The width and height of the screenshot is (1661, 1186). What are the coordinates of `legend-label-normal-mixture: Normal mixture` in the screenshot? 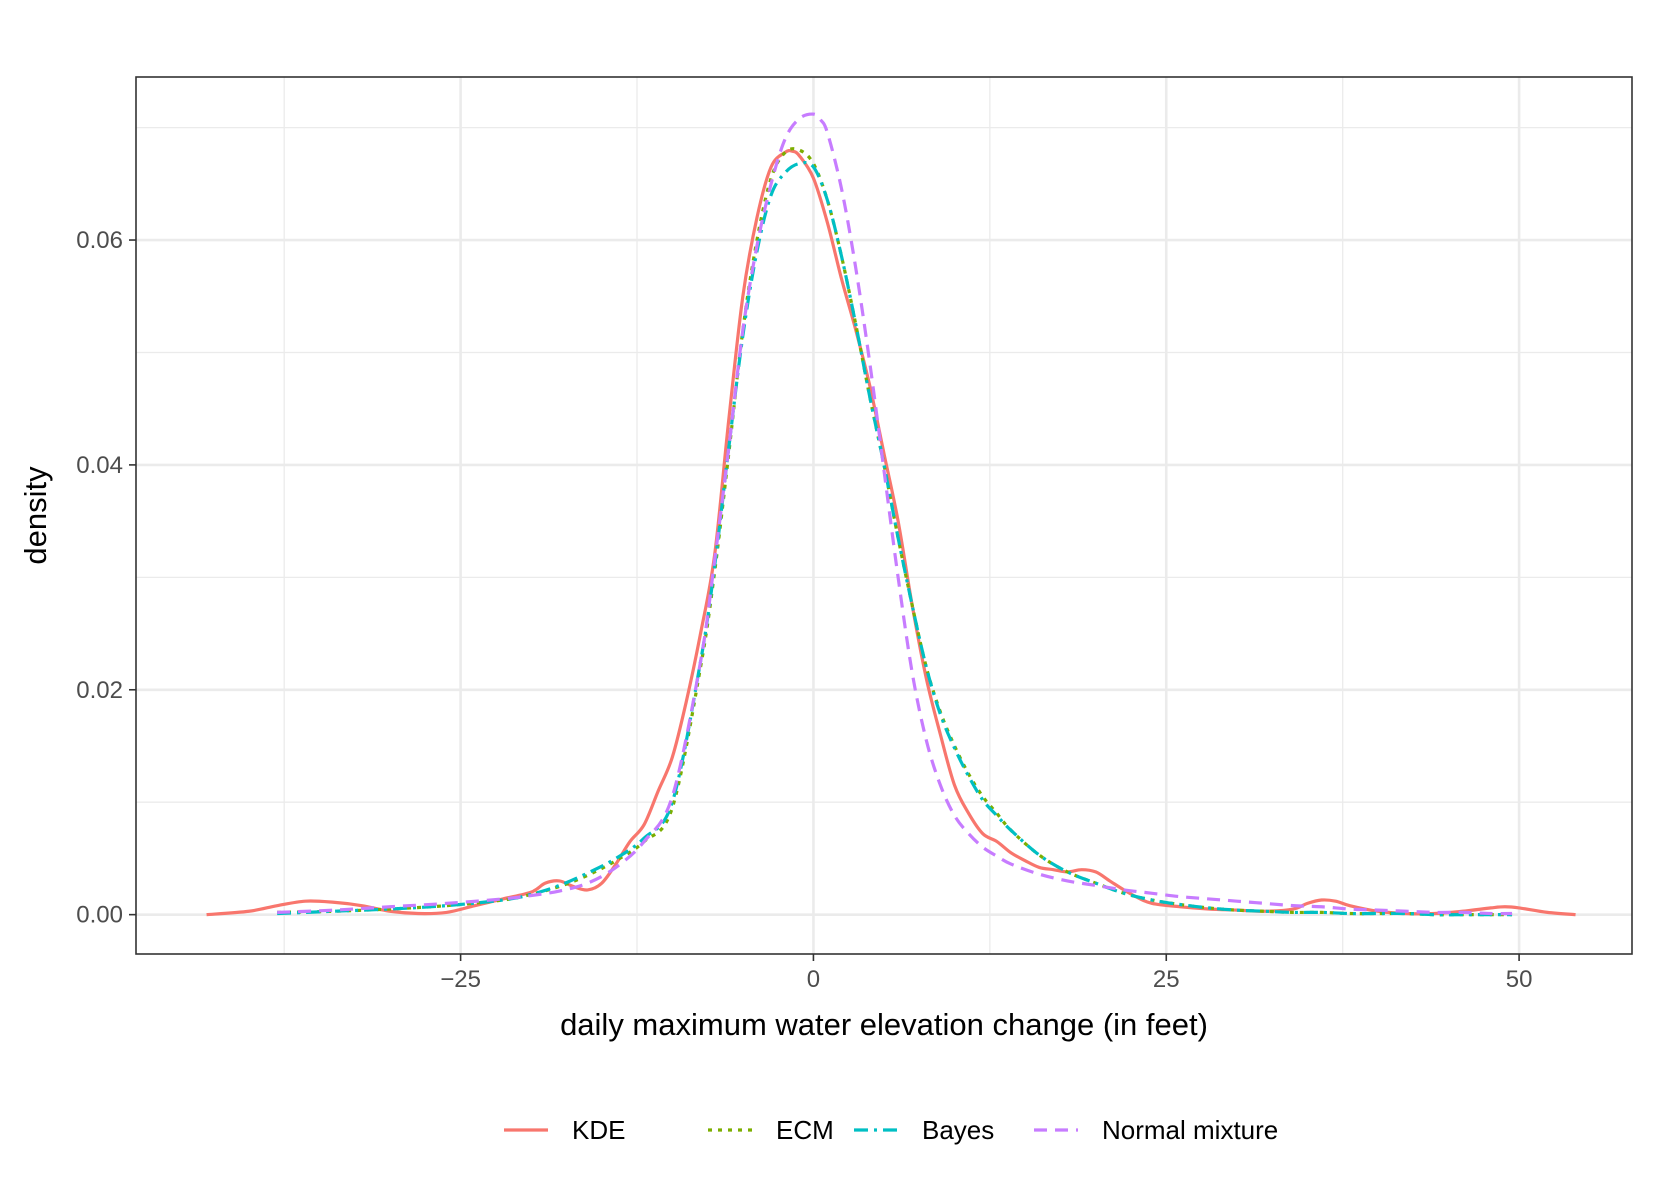 It's located at (1190, 1130).